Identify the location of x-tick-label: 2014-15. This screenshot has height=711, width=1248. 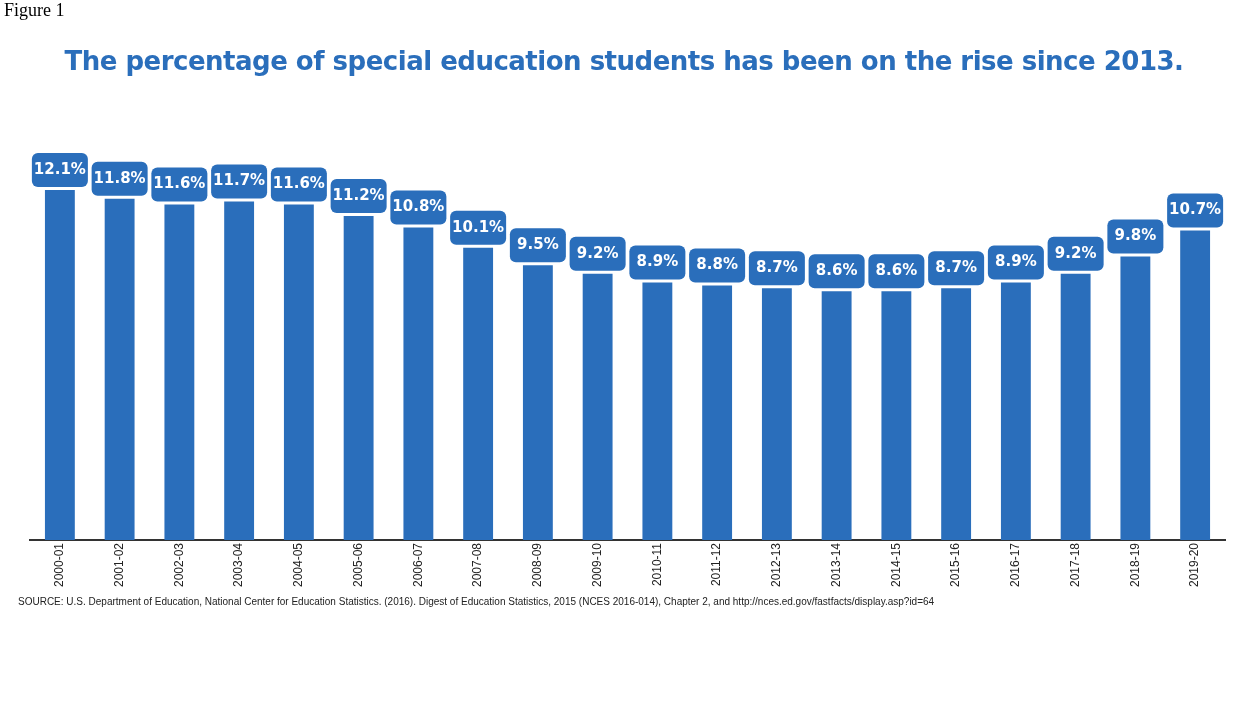
(895, 565).